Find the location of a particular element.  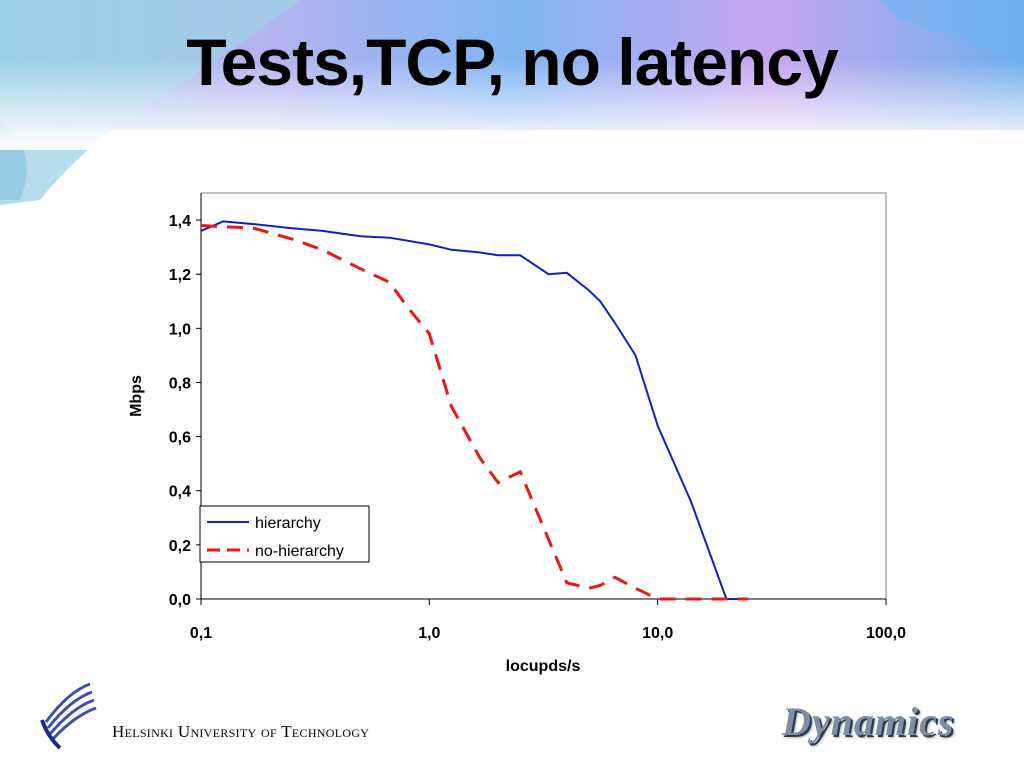

legend-label-no-hierarchy: no-hierarchy is located at coordinates (299, 551).